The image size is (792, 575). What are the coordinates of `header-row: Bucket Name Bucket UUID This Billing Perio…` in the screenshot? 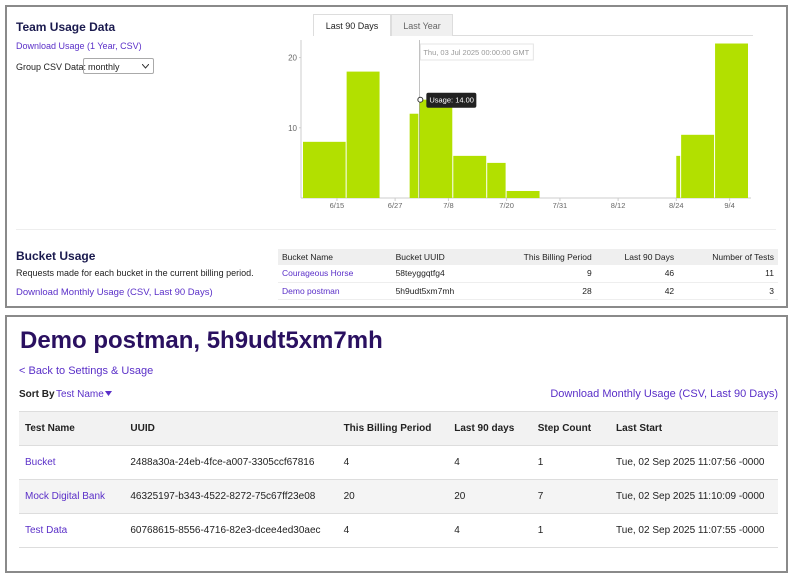 It's located at (528, 257).